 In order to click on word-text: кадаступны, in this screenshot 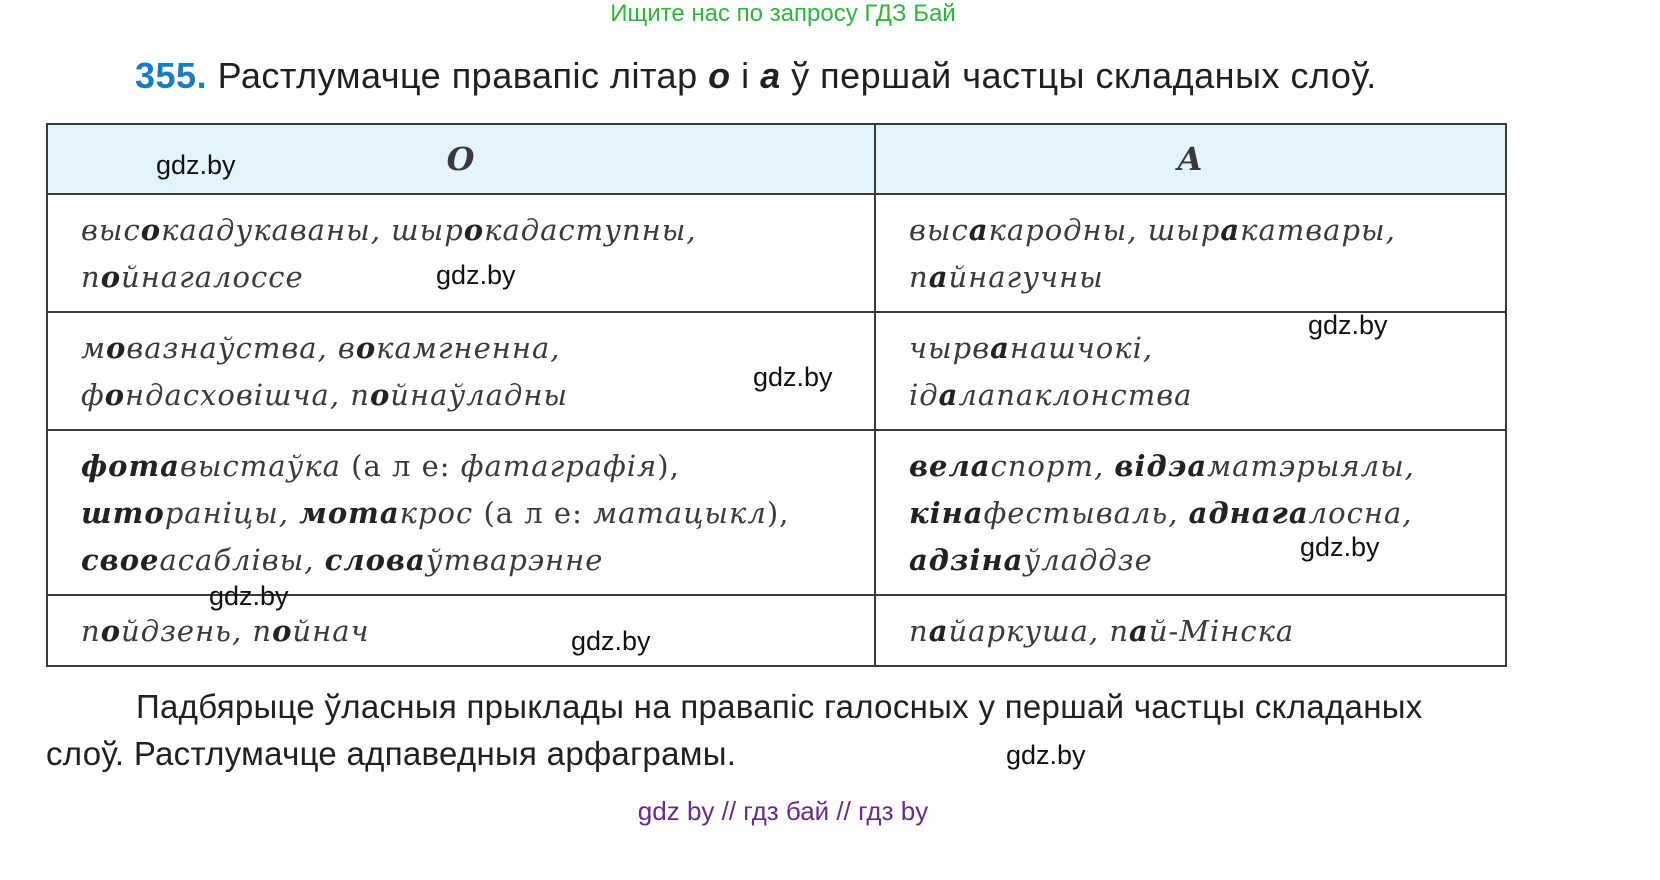, I will do `click(590, 230)`.